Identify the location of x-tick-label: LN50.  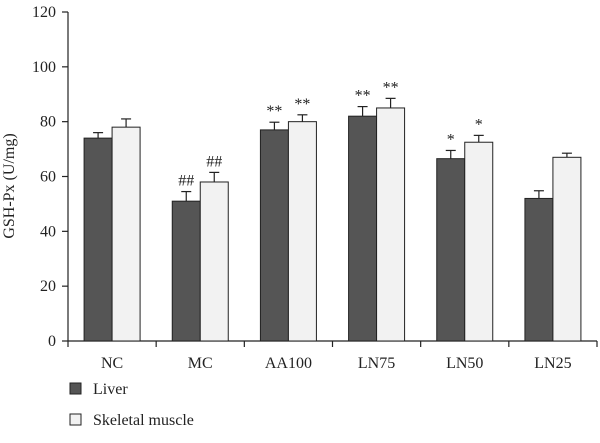
(464, 363).